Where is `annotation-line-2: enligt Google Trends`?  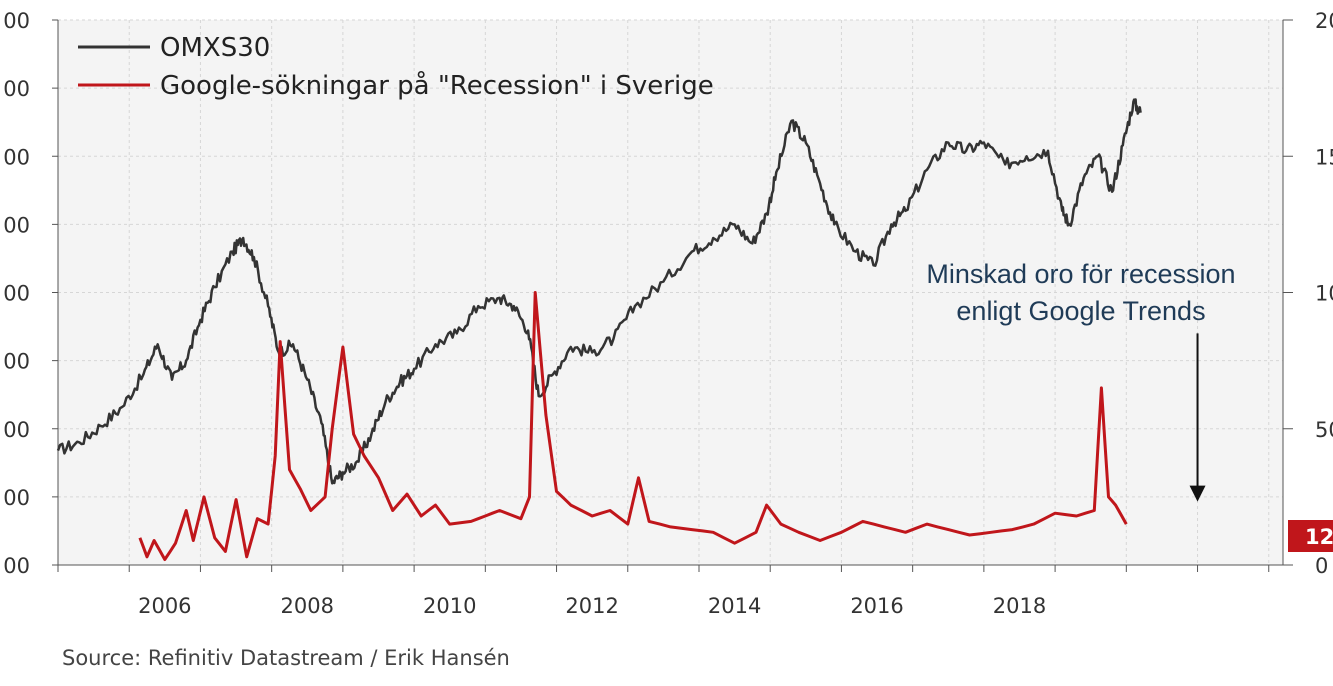
annotation-line-2: enligt Google Trends is located at coordinates (1080, 311).